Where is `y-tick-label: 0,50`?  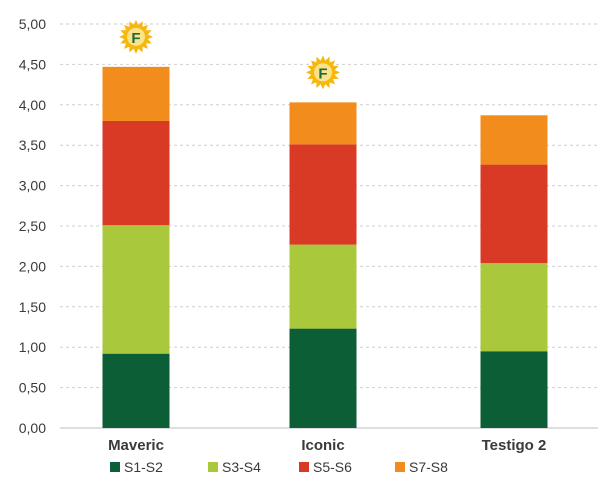
y-tick-label: 0,50 is located at coordinates (32, 388).